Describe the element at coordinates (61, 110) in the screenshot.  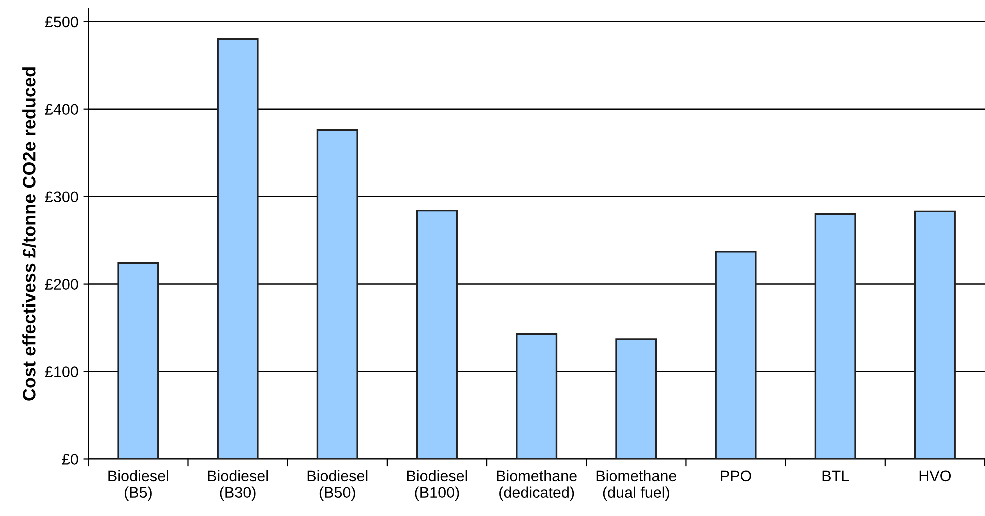
I see `y-tick-label: £400` at that location.